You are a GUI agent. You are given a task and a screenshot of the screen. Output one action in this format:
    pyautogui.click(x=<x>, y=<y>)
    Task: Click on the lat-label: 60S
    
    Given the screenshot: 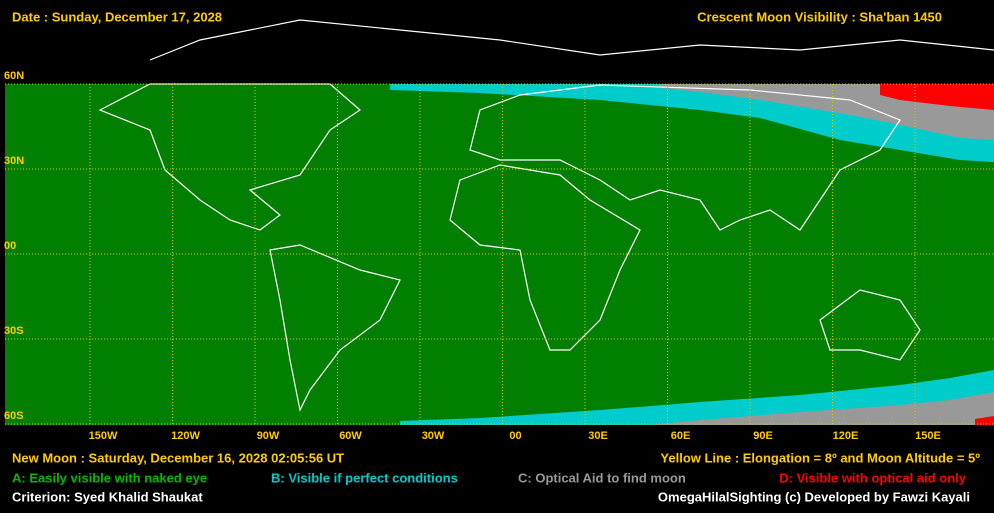 What is the action you would take?
    pyautogui.click(x=14, y=416)
    